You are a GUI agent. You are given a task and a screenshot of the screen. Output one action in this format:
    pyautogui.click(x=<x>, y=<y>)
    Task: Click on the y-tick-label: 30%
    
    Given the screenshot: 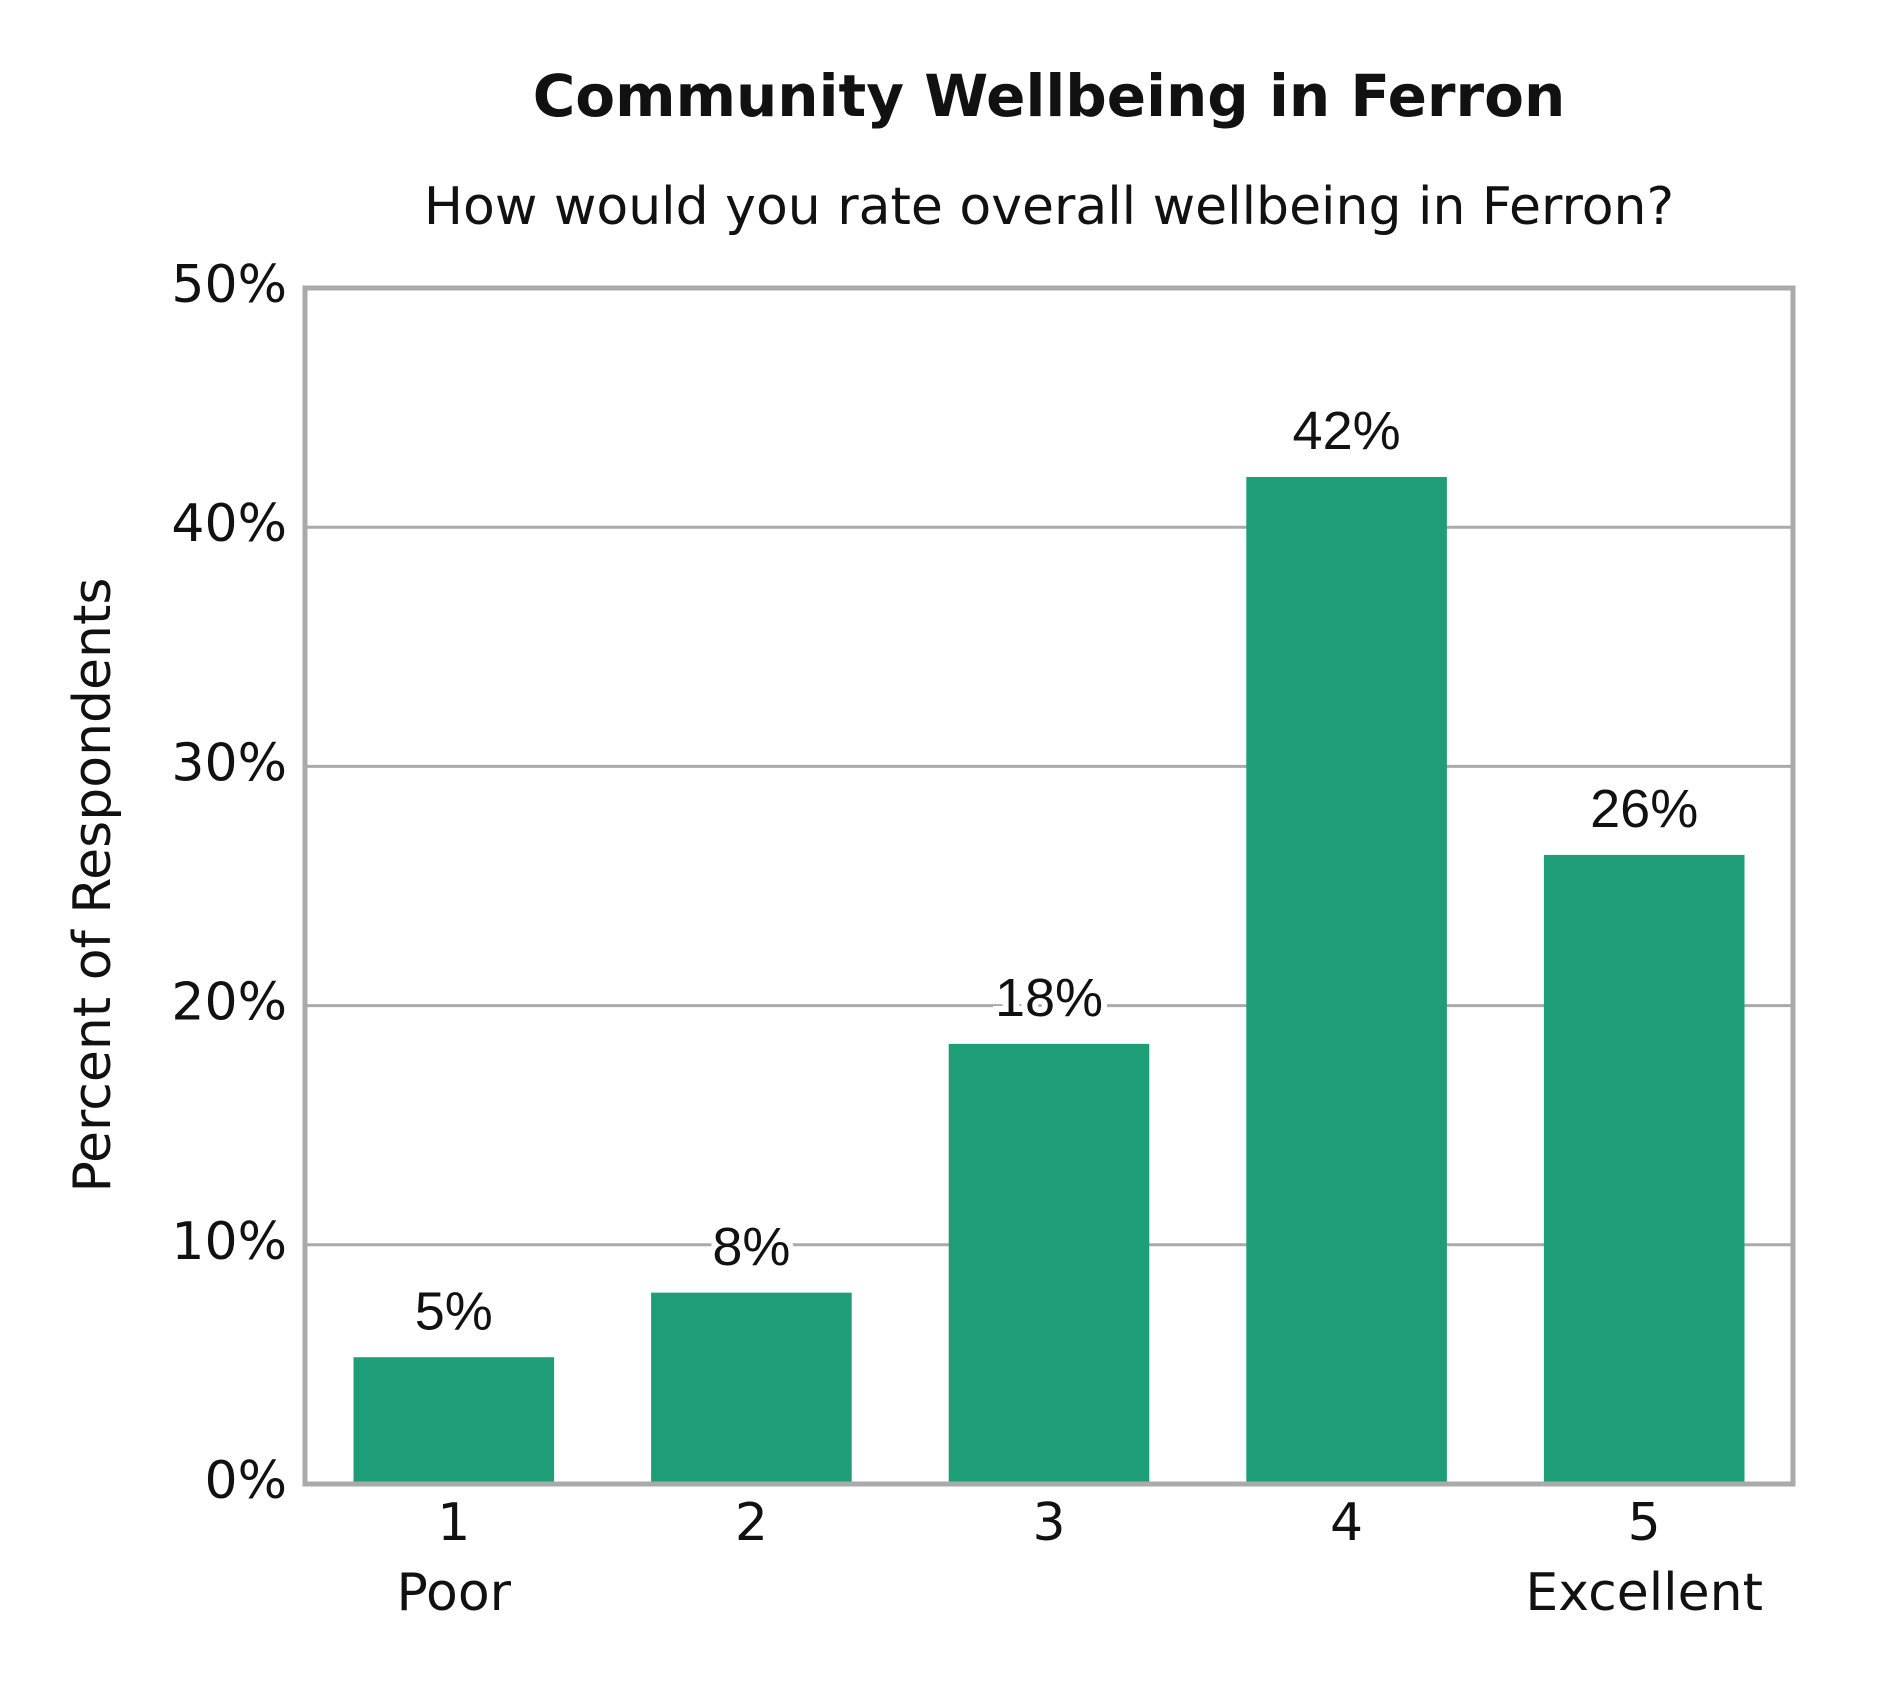 What is the action you would take?
    pyautogui.click(x=229, y=763)
    